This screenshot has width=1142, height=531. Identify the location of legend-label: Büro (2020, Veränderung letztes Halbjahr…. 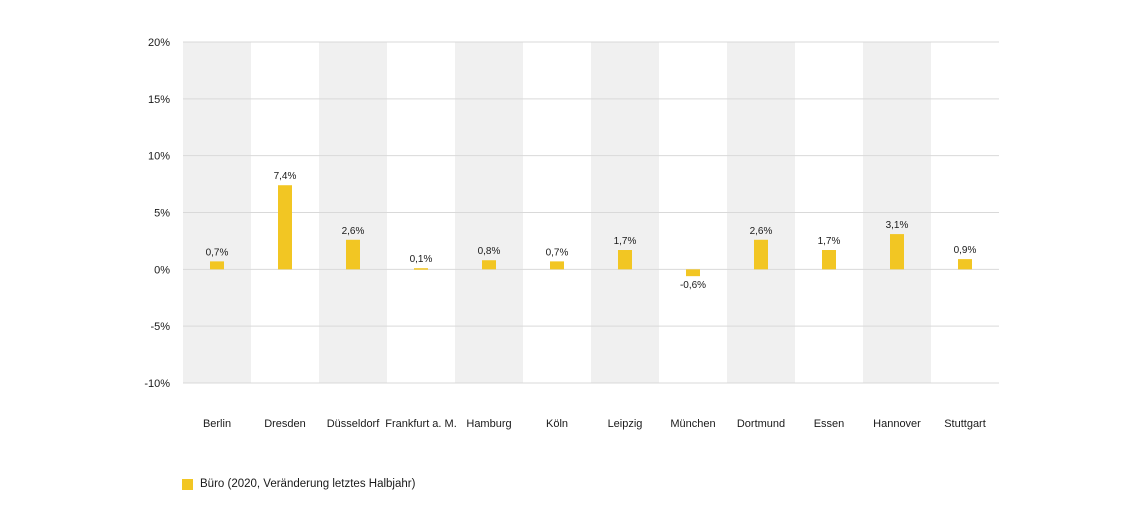
(308, 484).